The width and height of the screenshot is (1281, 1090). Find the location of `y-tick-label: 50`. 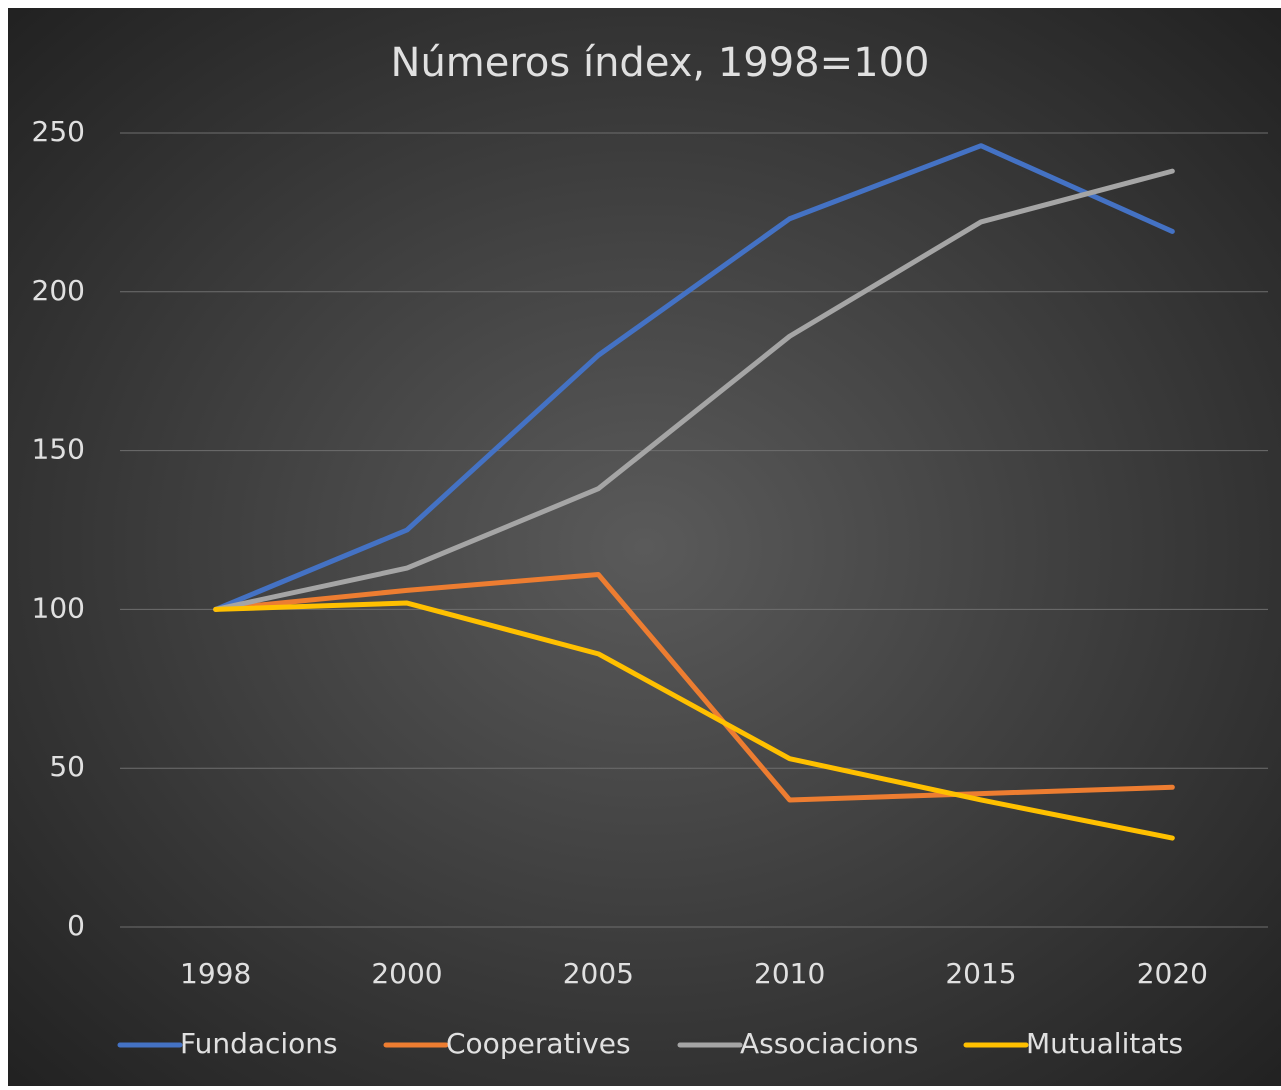

y-tick-label: 50 is located at coordinates (67, 766).